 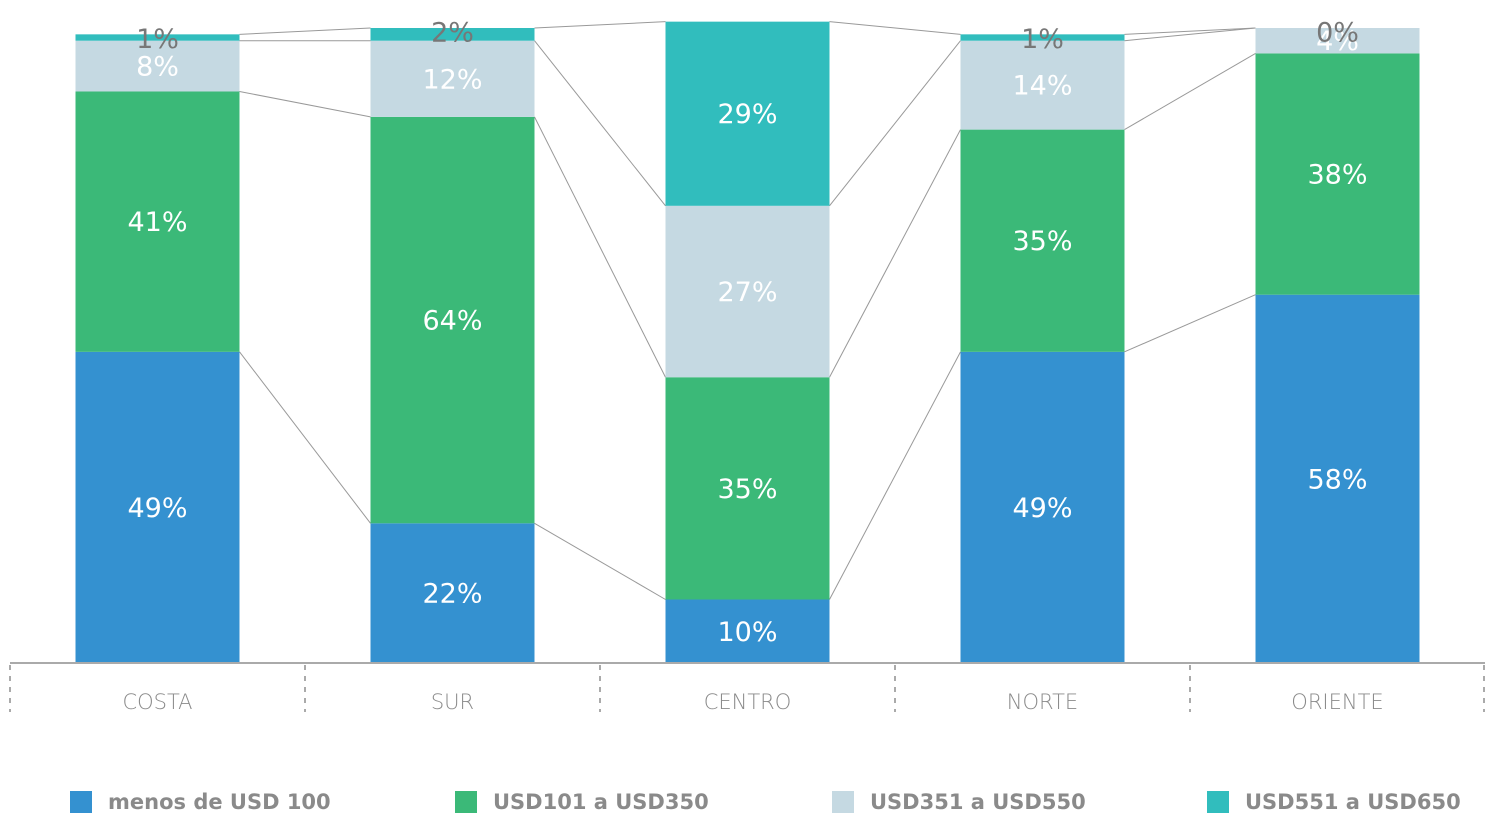 I want to click on x-tick-label: COSTA, so click(x=157, y=702).